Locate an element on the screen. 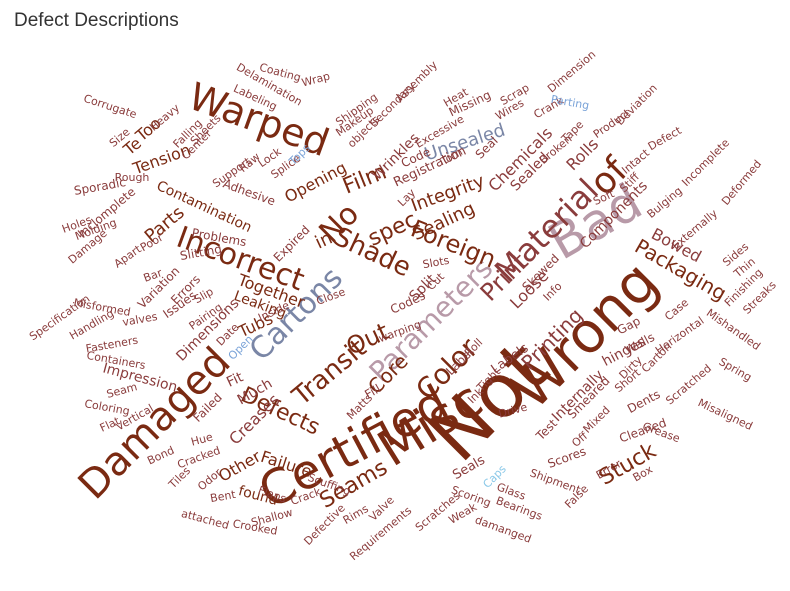 The image size is (790, 591). word-rough: Rough is located at coordinates (132, 177).